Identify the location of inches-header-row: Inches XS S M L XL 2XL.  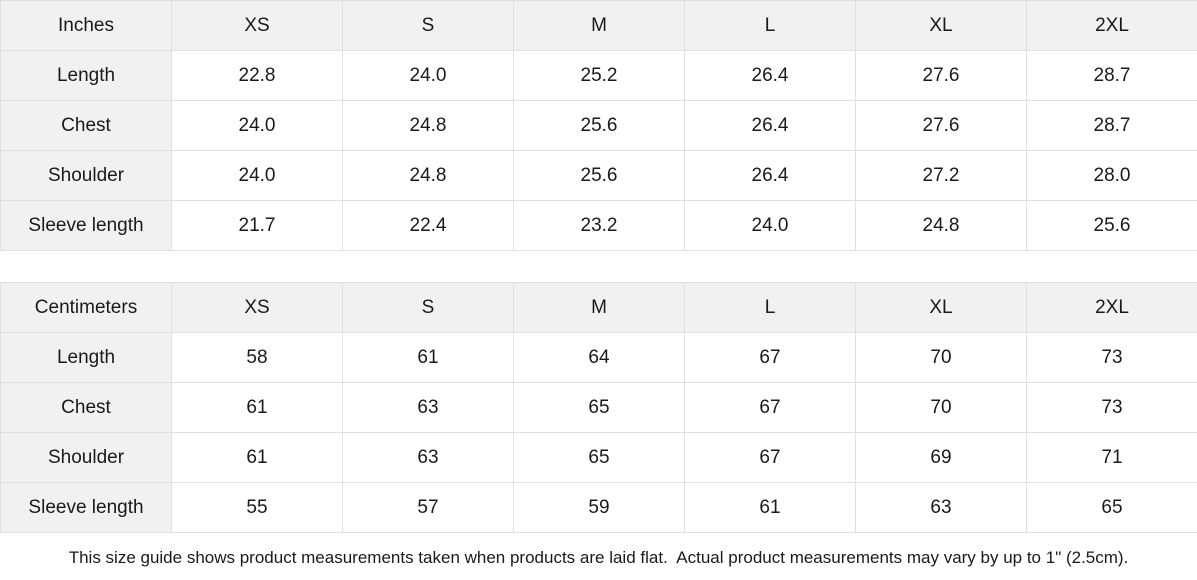
(598, 25).